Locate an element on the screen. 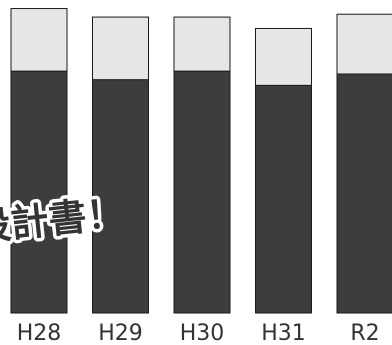 Image resolution: width=392 pixels, height=345 pixels. bar-segment-H30-lower is located at coordinates (202, 192).